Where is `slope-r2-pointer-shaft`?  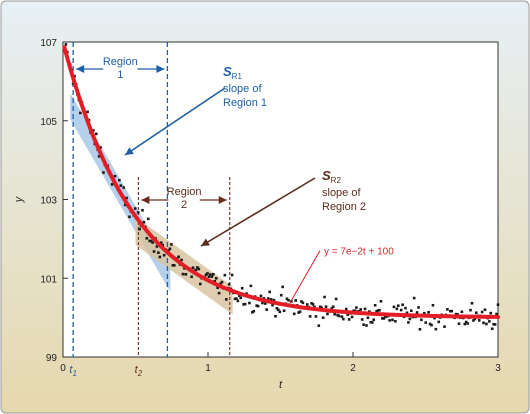
slope-r2-pointer-shaft is located at coordinates (258, 212).